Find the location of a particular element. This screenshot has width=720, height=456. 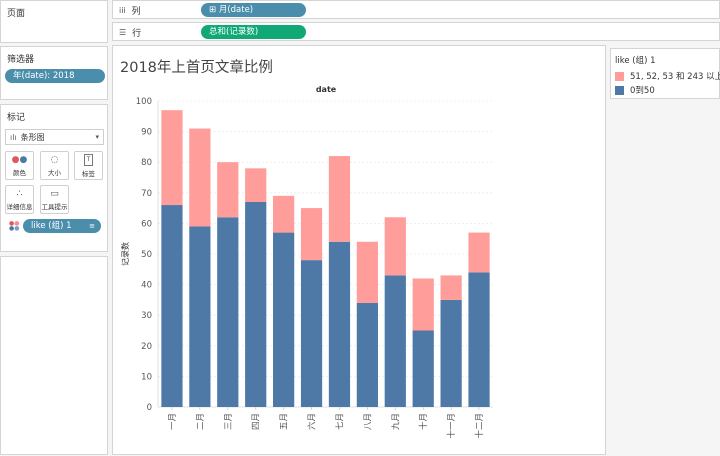

rows-label: 行 is located at coordinates (137, 34).